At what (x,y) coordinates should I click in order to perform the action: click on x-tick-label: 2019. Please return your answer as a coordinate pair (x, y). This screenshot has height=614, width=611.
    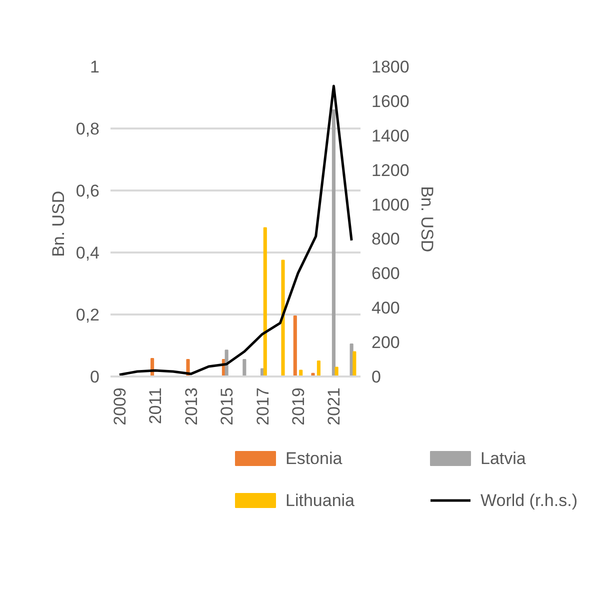
    Looking at the image, I should click on (298, 406).